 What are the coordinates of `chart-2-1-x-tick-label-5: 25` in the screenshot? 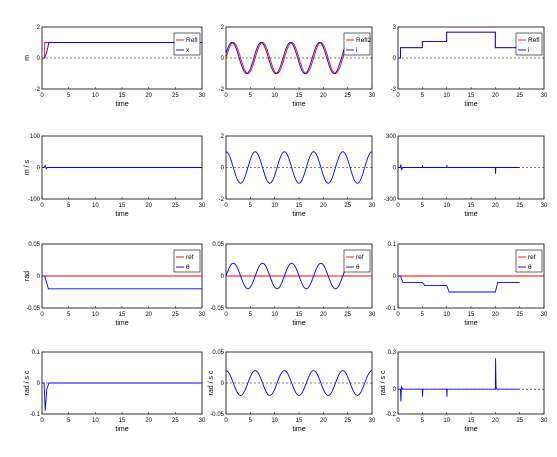 It's located at (175, 206).